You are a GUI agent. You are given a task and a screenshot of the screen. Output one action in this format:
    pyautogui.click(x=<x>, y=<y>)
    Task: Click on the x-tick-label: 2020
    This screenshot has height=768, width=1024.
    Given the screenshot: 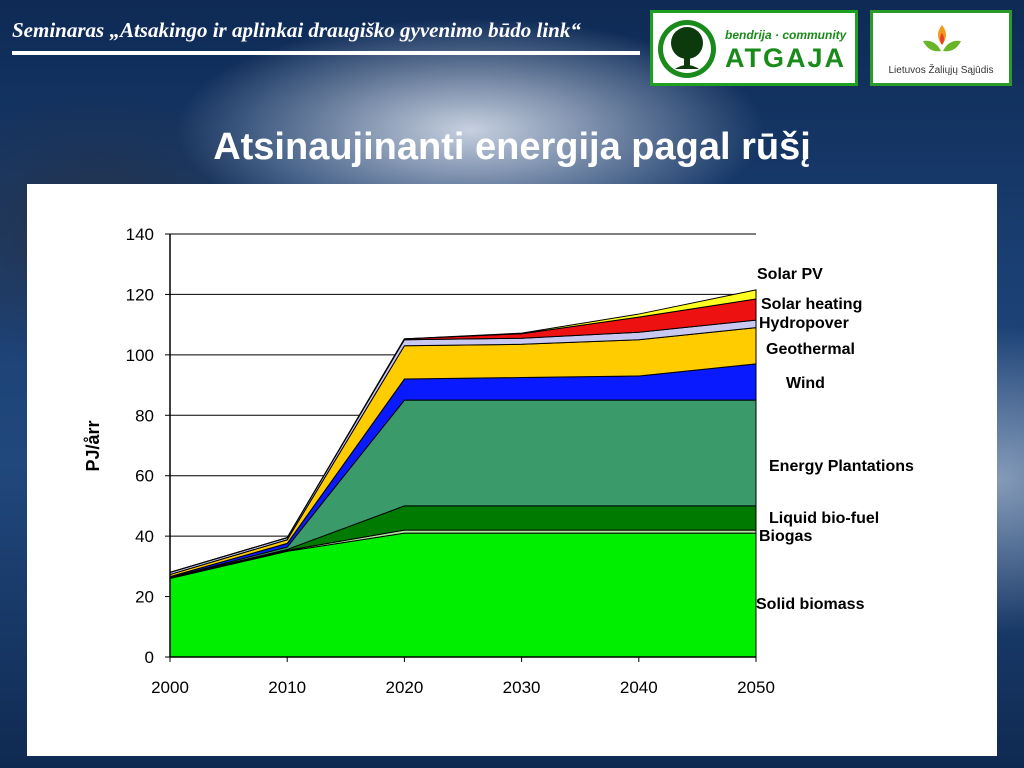 What is the action you would take?
    pyautogui.click(x=404, y=687)
    